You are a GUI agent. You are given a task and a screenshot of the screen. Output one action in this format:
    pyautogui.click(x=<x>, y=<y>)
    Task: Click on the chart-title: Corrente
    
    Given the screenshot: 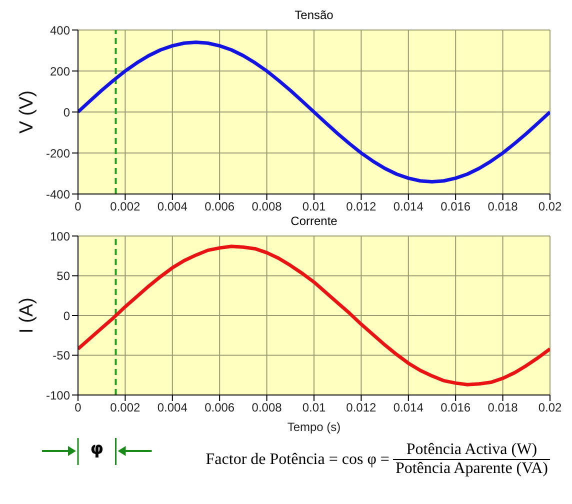 What is the action you would take?
    pyautogui.click(x=314, y=222)
    